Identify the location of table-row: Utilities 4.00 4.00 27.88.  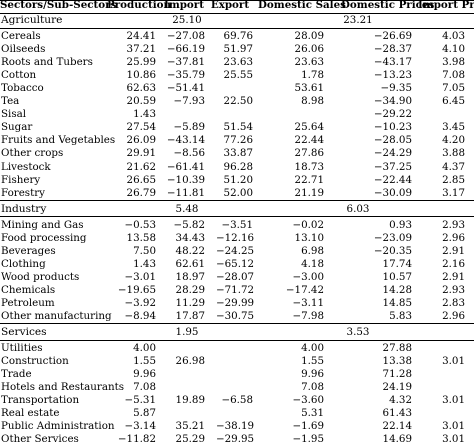
(237, 348).